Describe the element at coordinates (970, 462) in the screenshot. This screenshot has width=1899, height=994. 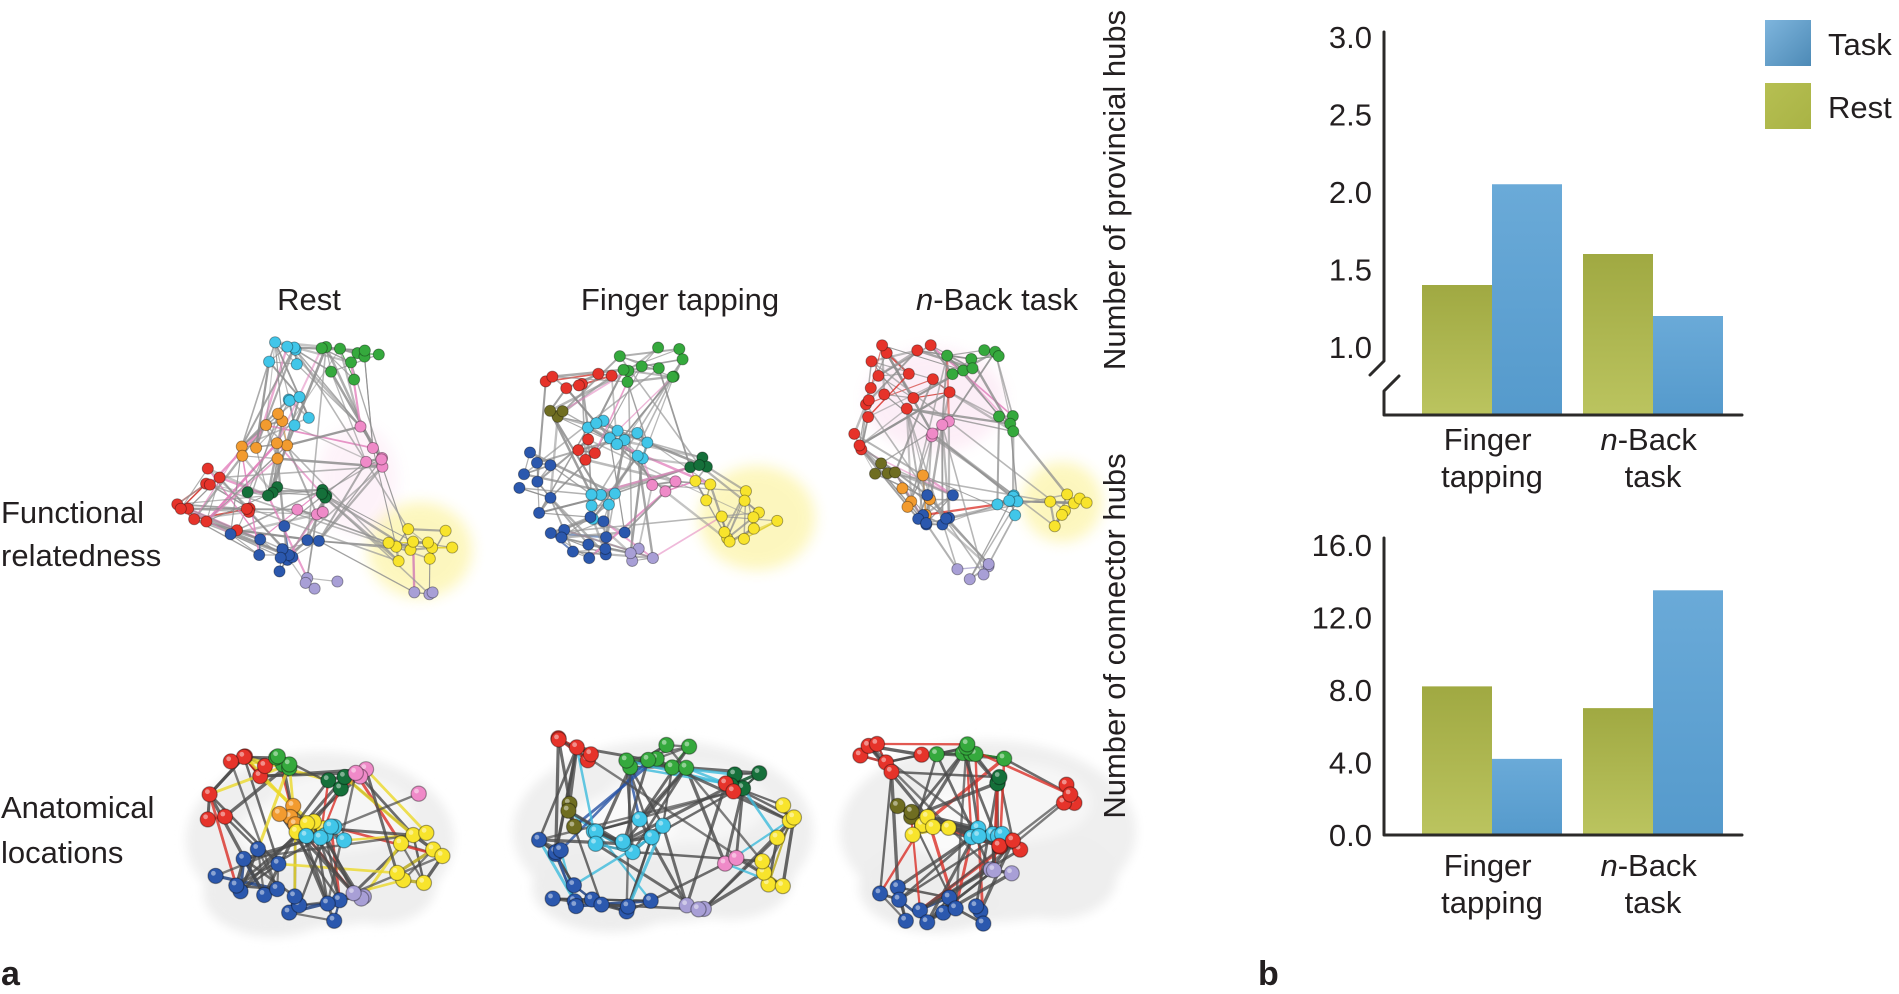
I see `network-nodes` at that location.